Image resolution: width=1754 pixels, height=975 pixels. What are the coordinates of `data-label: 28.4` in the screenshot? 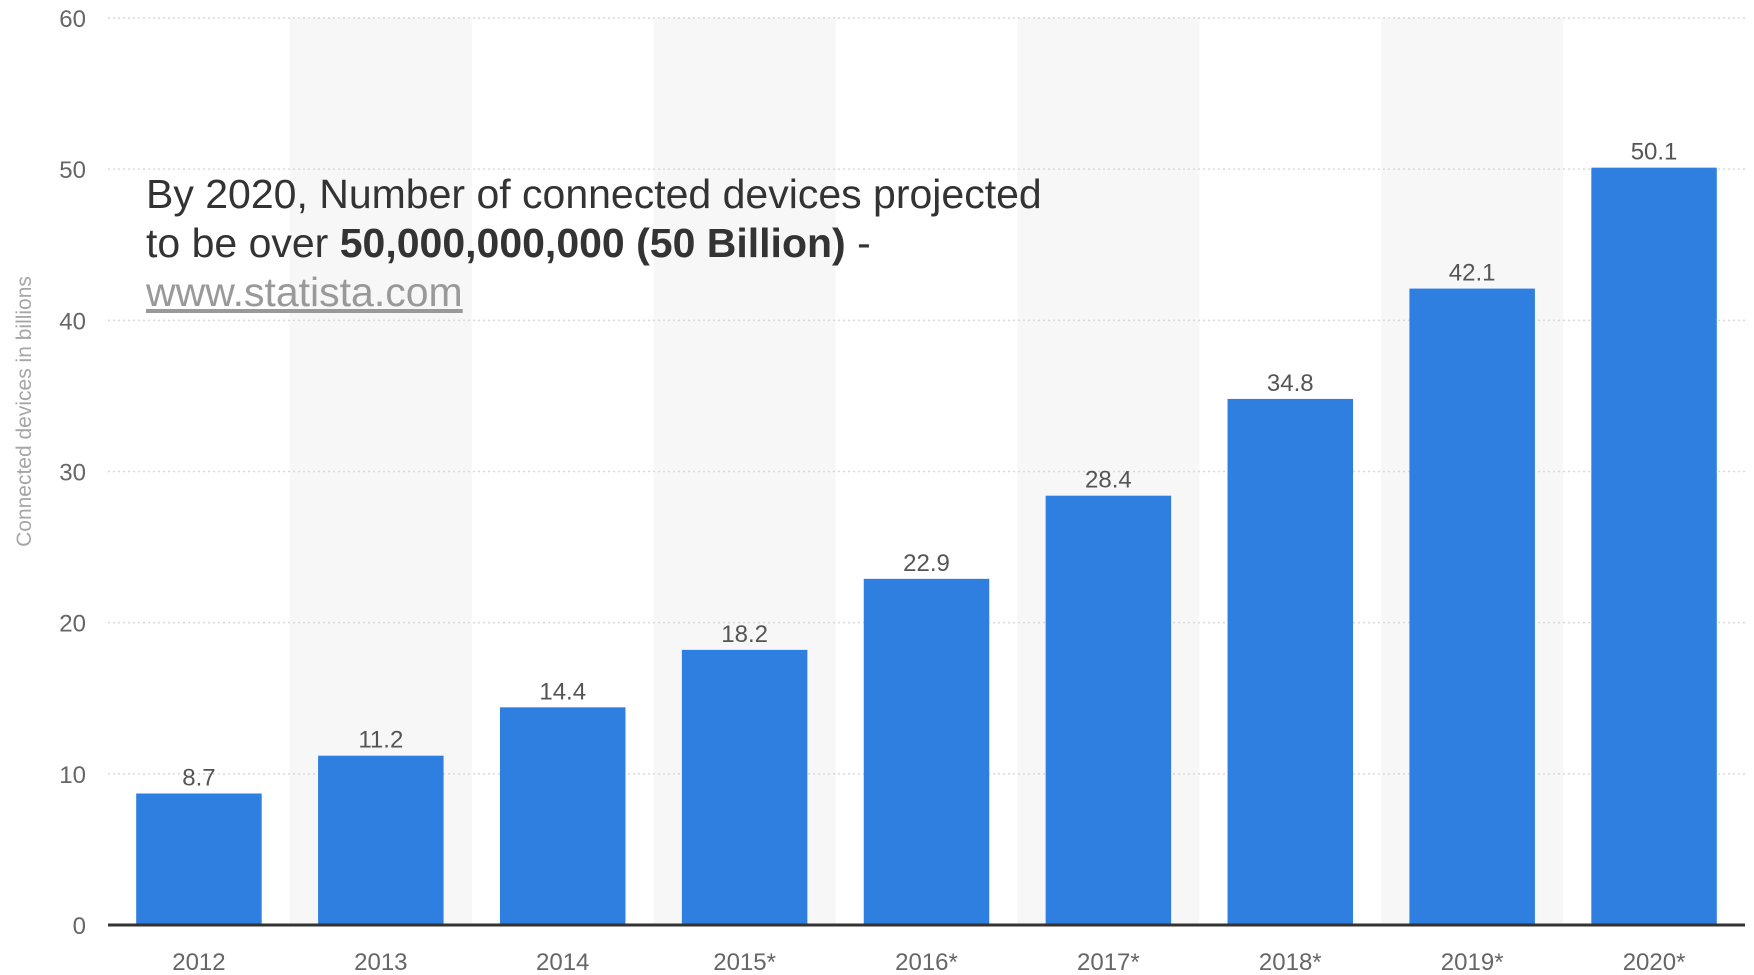 It's located at (1108, 480).